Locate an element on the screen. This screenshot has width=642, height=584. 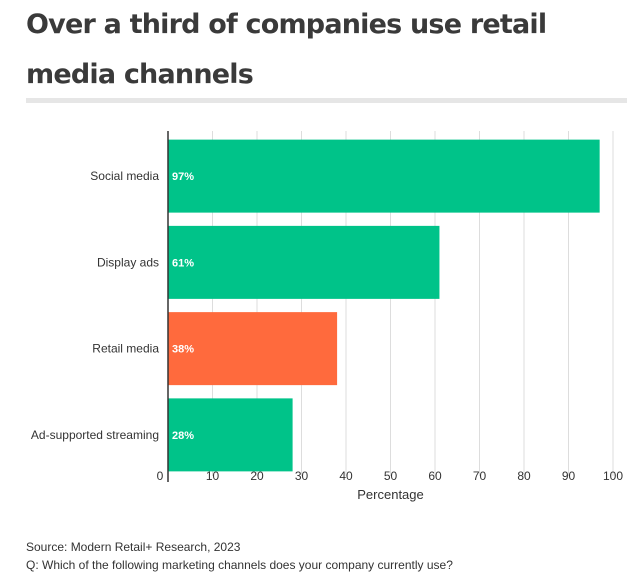
bar-display-ads is located at coordinates (304, 262).